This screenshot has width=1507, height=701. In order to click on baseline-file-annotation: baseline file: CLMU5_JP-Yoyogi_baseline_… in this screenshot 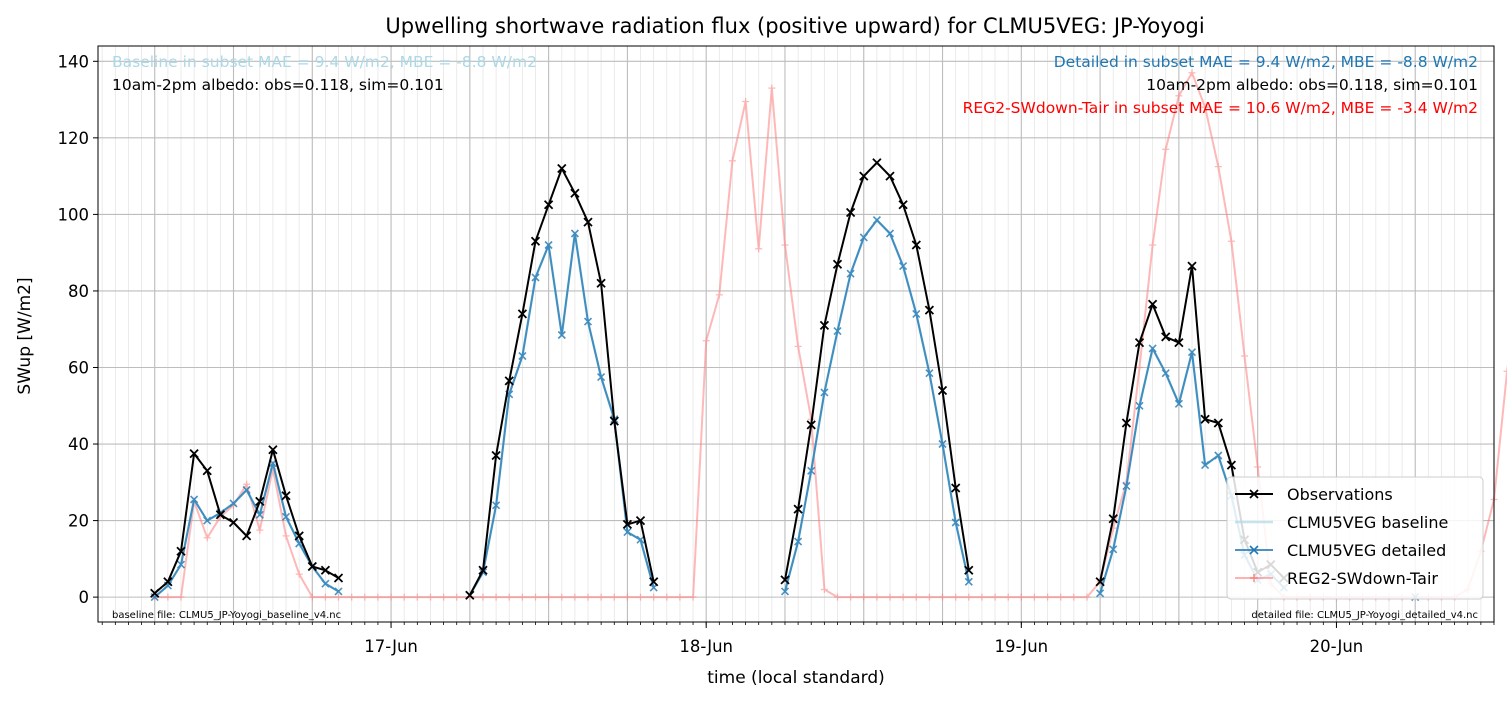, I will do `click(226, 615)`.